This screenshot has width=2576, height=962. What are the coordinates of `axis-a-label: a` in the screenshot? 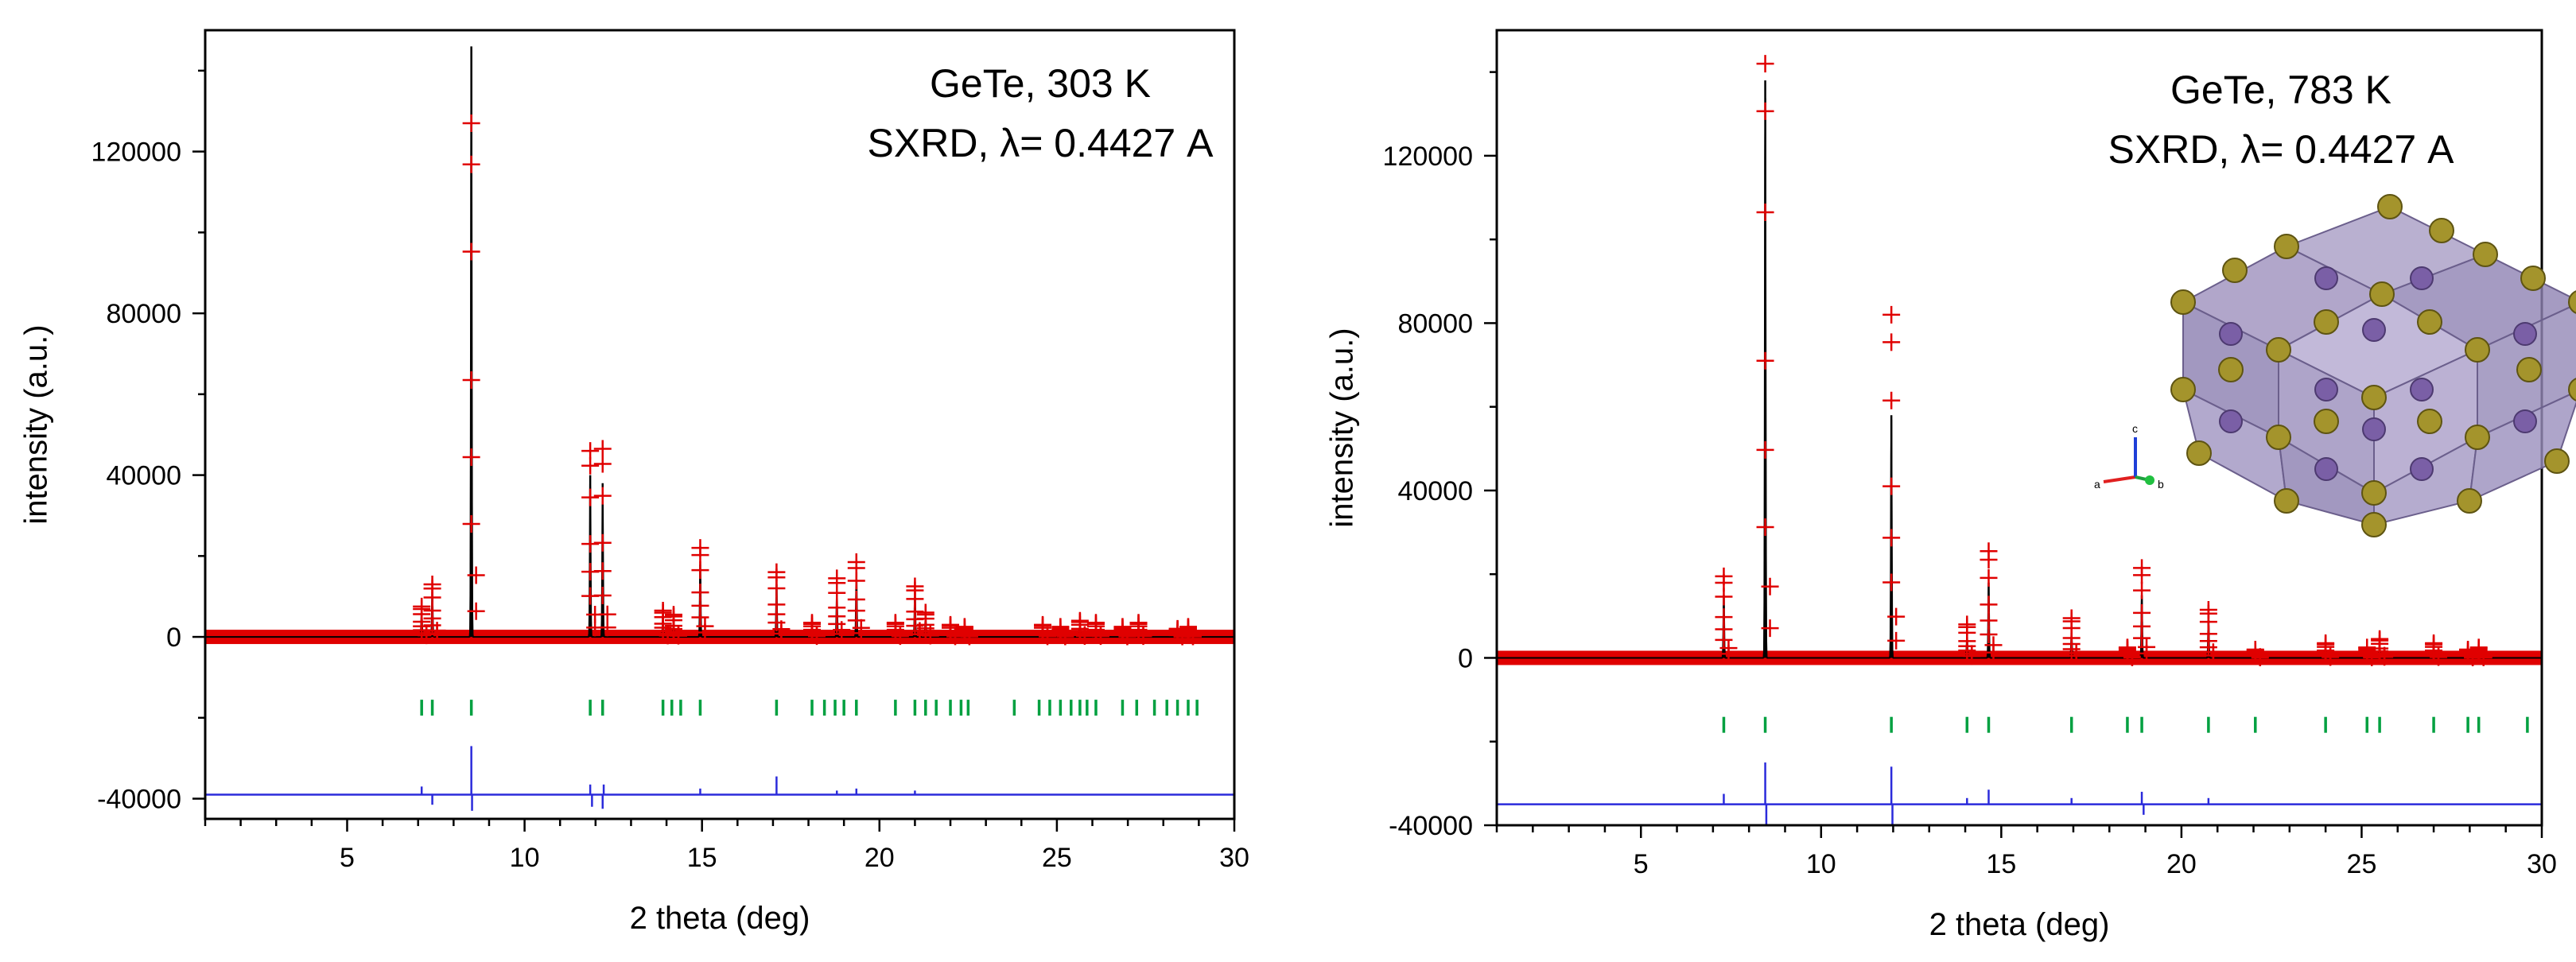 It's located at (2097, 485).